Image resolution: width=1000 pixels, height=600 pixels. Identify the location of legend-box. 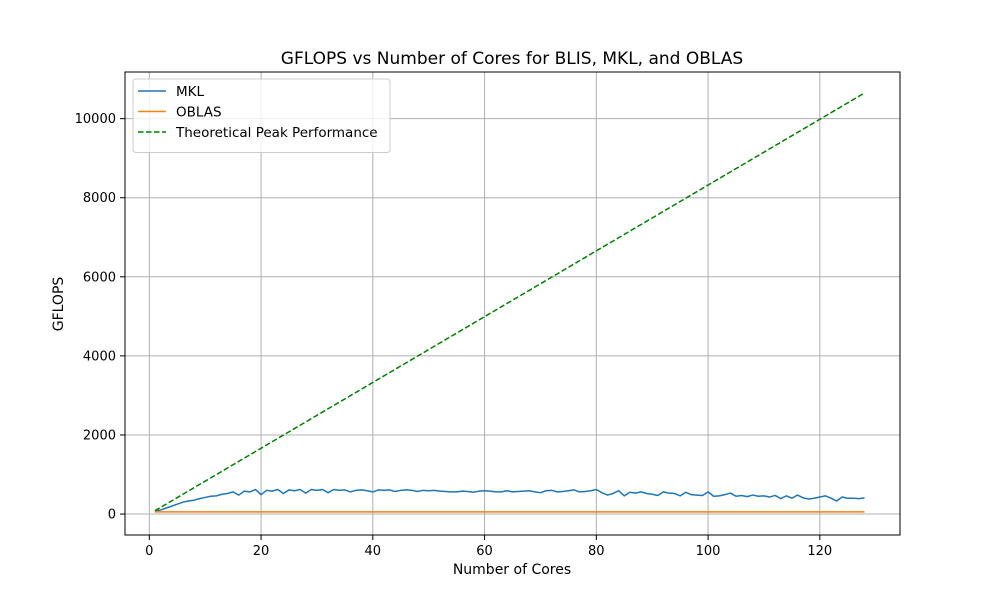
(261, 115).